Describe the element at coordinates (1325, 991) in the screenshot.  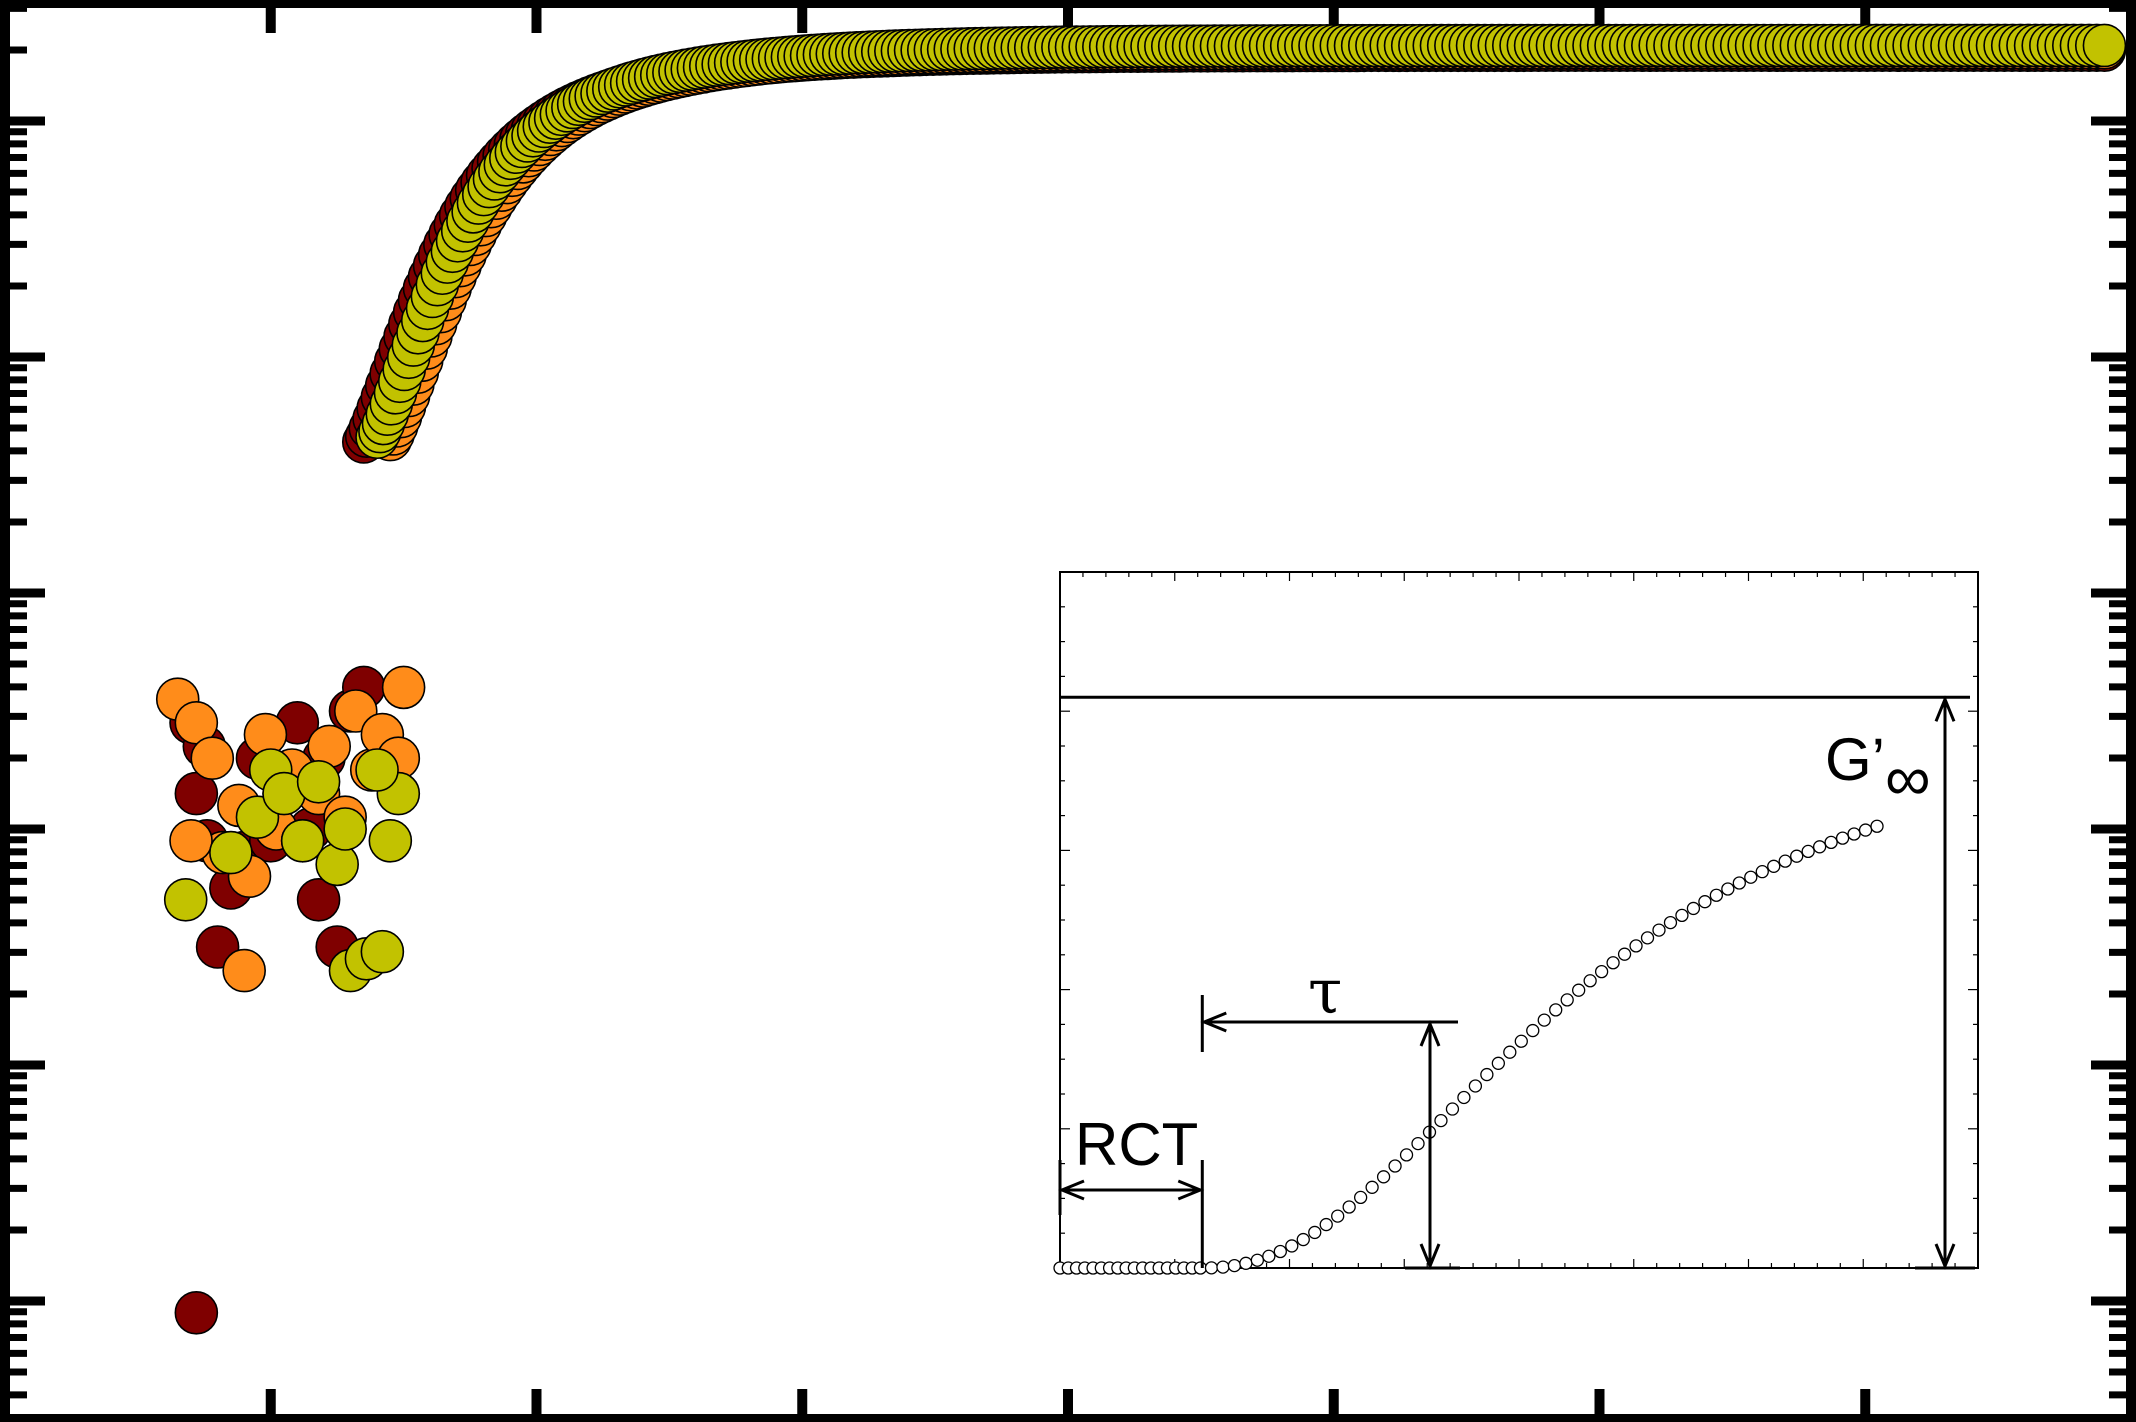
I see `tau-label: τ` at that location.